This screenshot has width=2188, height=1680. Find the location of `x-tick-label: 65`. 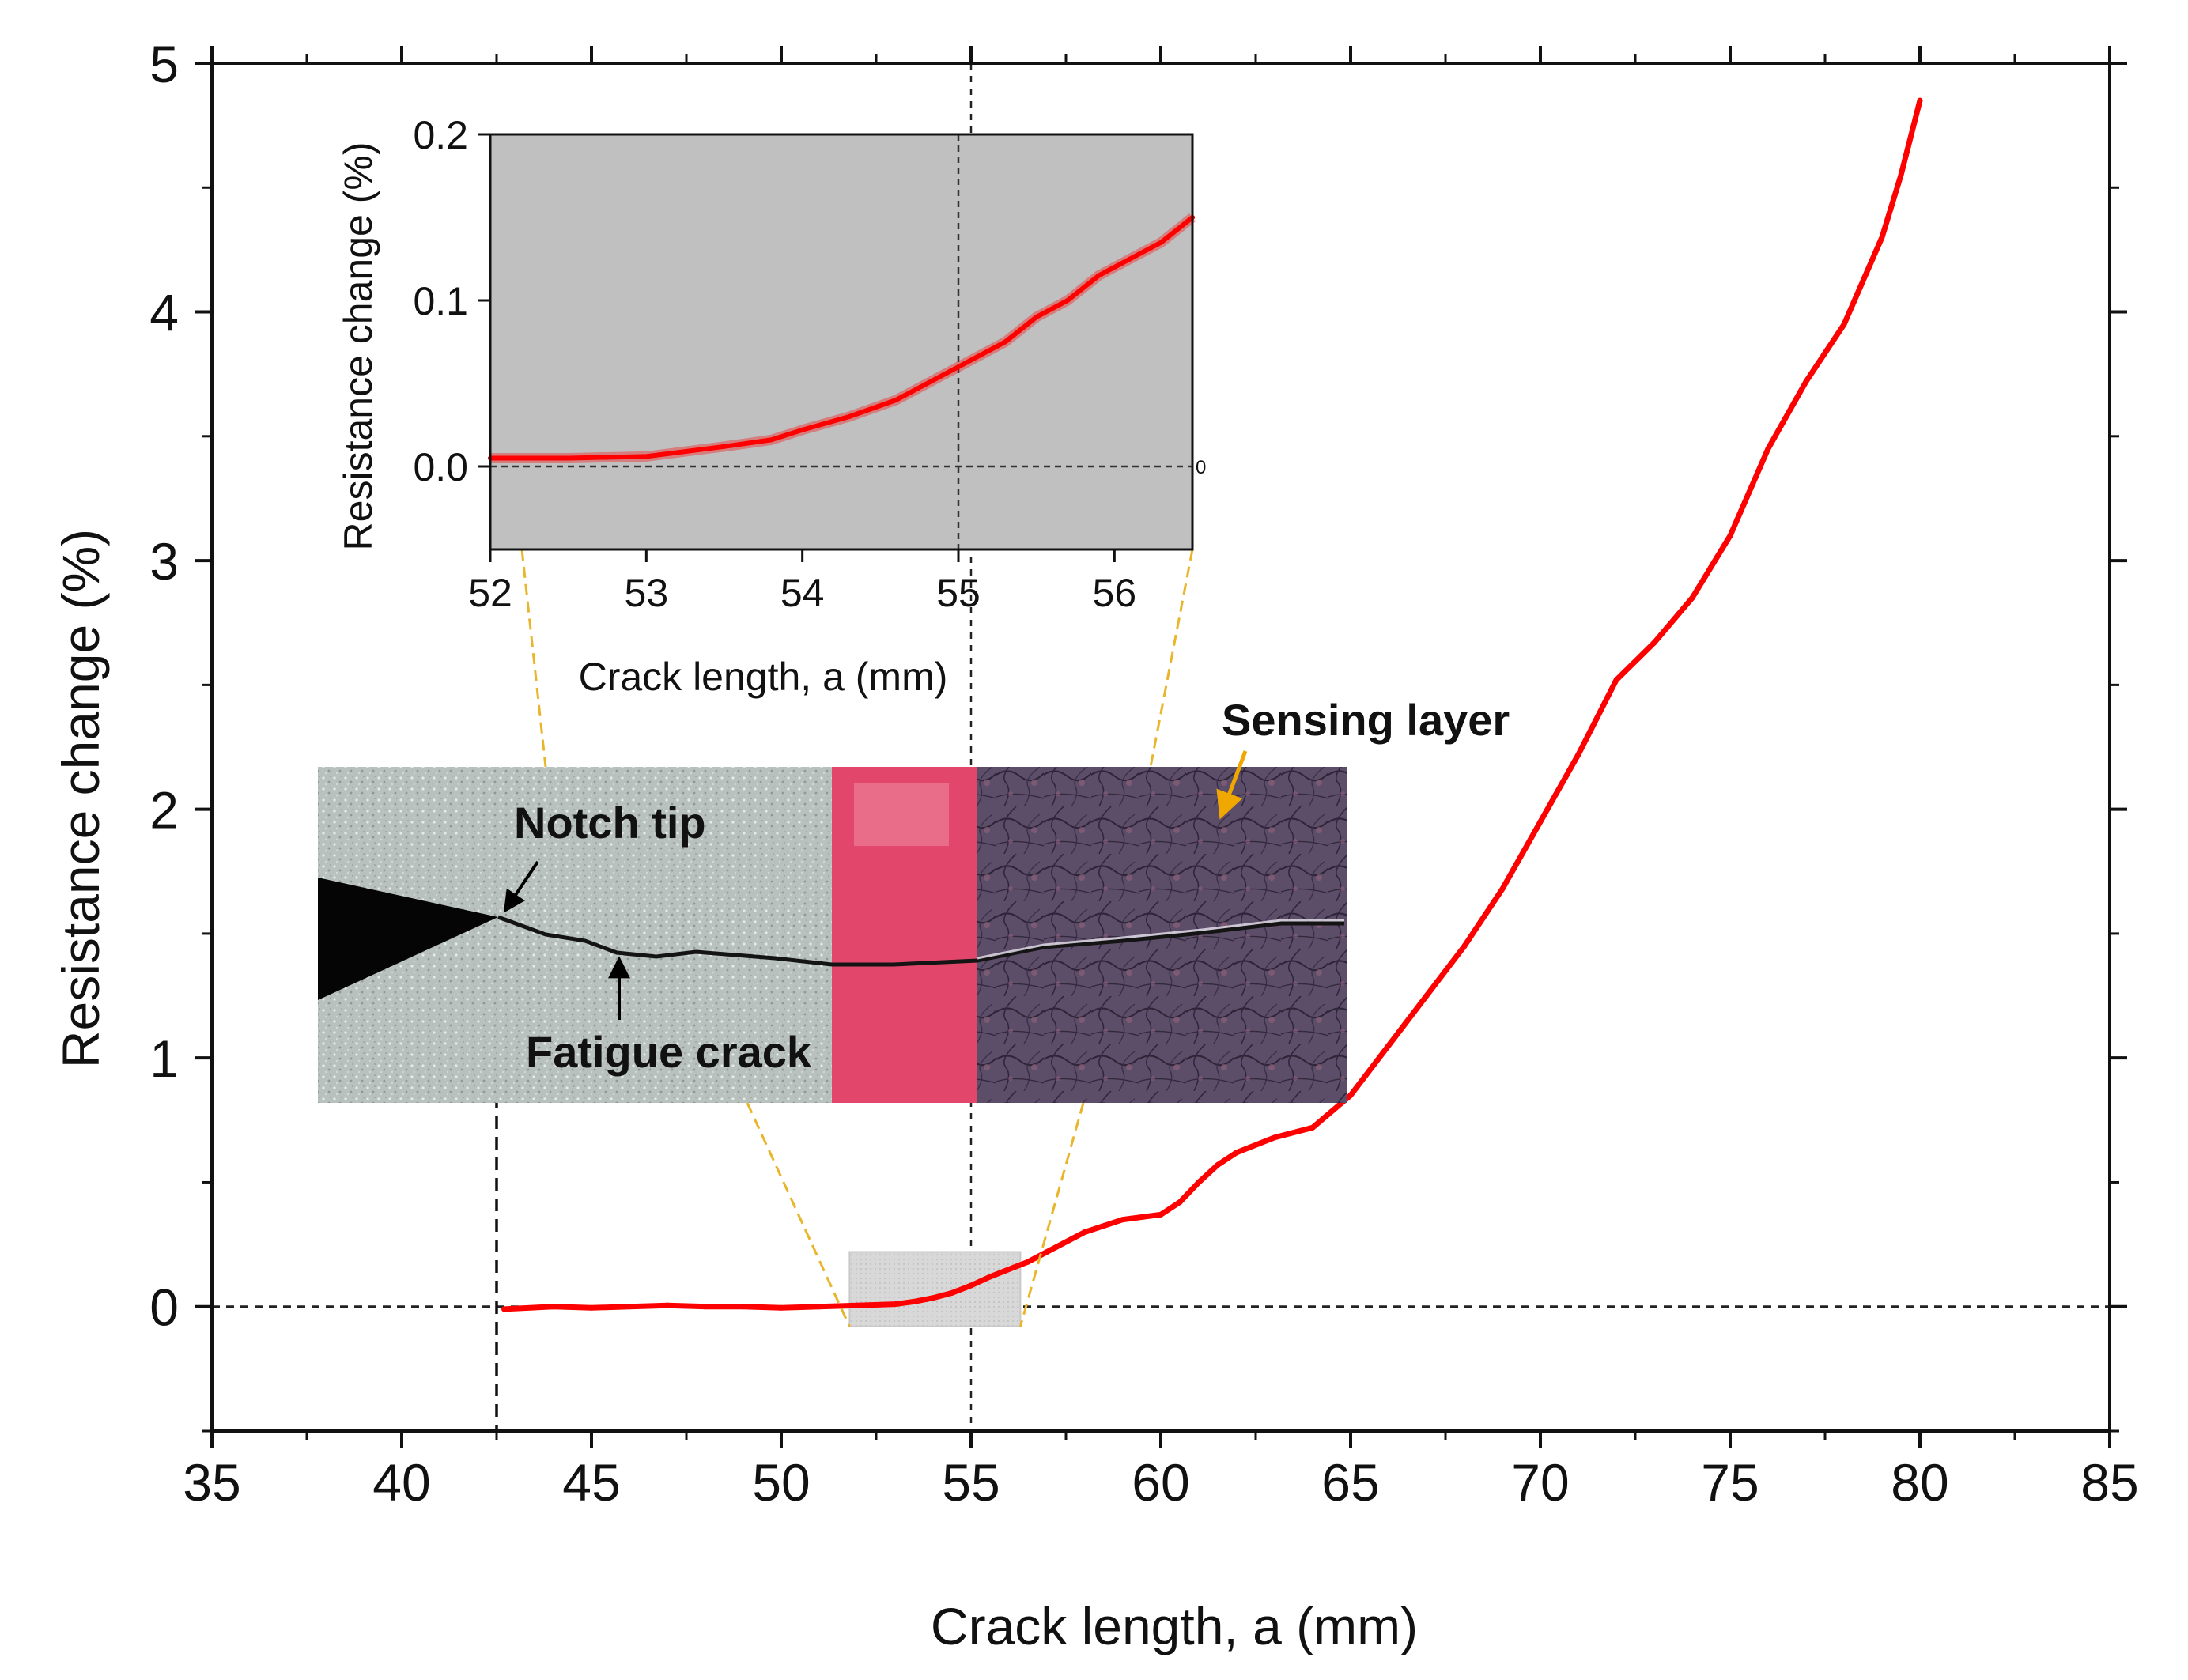

x-tick-label: 65 is located at coordinates (1350, 1482).